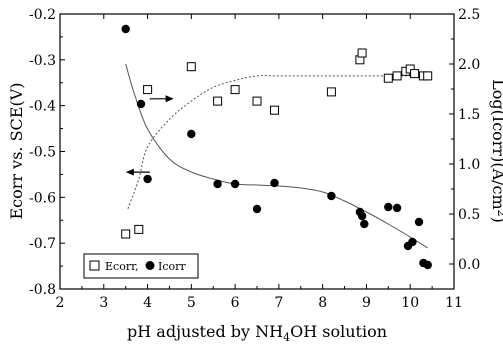 The width and height of the screenshot is (503, 348). What do you see at coordinates (172, 266) in the screenshot?
I see `legend-label-icorr: Icorr` at bounding box center [172, 266].